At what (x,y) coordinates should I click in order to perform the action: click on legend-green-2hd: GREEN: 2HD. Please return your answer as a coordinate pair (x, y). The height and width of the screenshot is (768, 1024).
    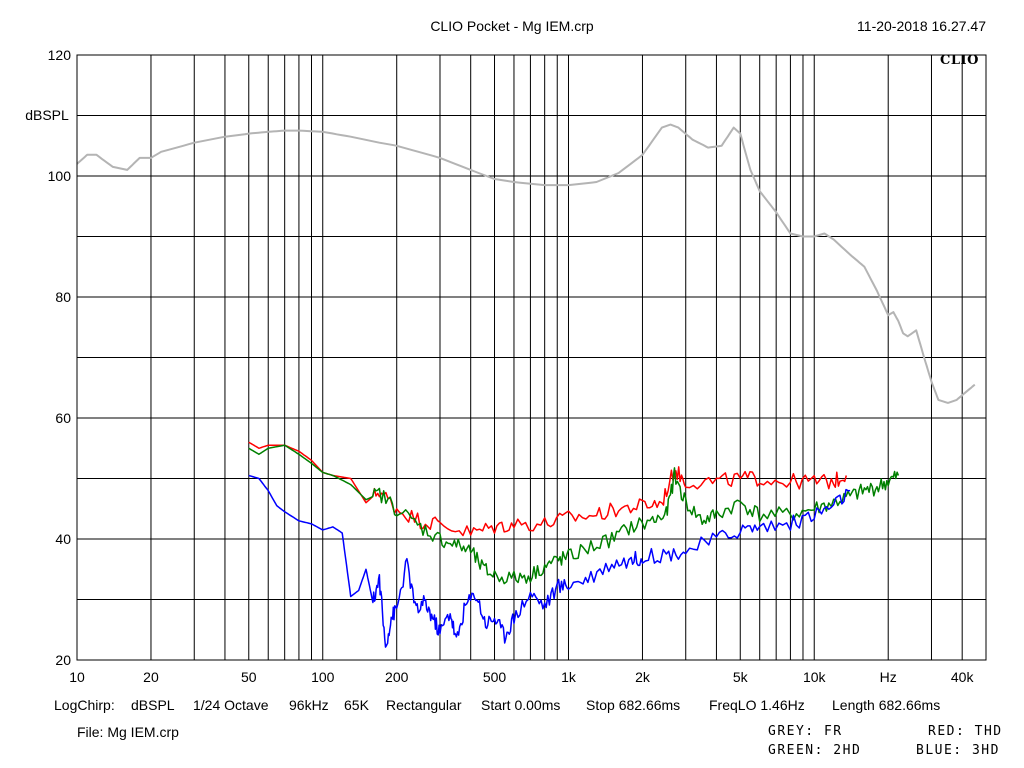
    Looking at the image, I should click on (815, 750).